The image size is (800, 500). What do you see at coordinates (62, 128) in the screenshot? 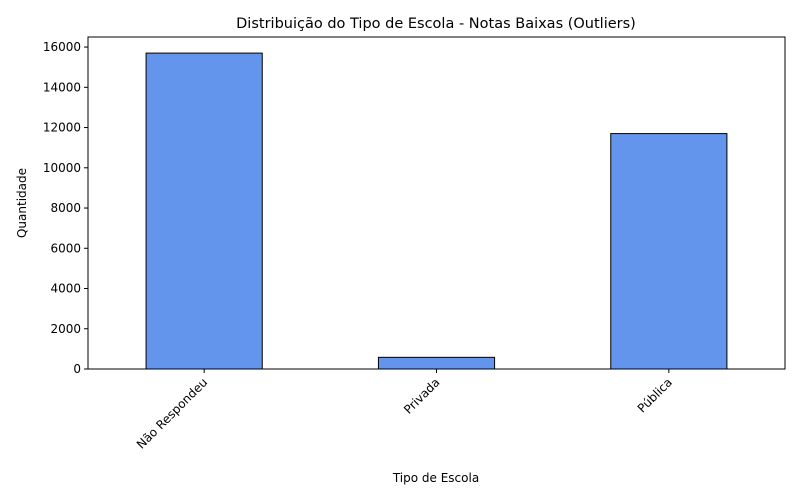
I see `y-tick-label-6: 12000` at bounding box center [62, 128].